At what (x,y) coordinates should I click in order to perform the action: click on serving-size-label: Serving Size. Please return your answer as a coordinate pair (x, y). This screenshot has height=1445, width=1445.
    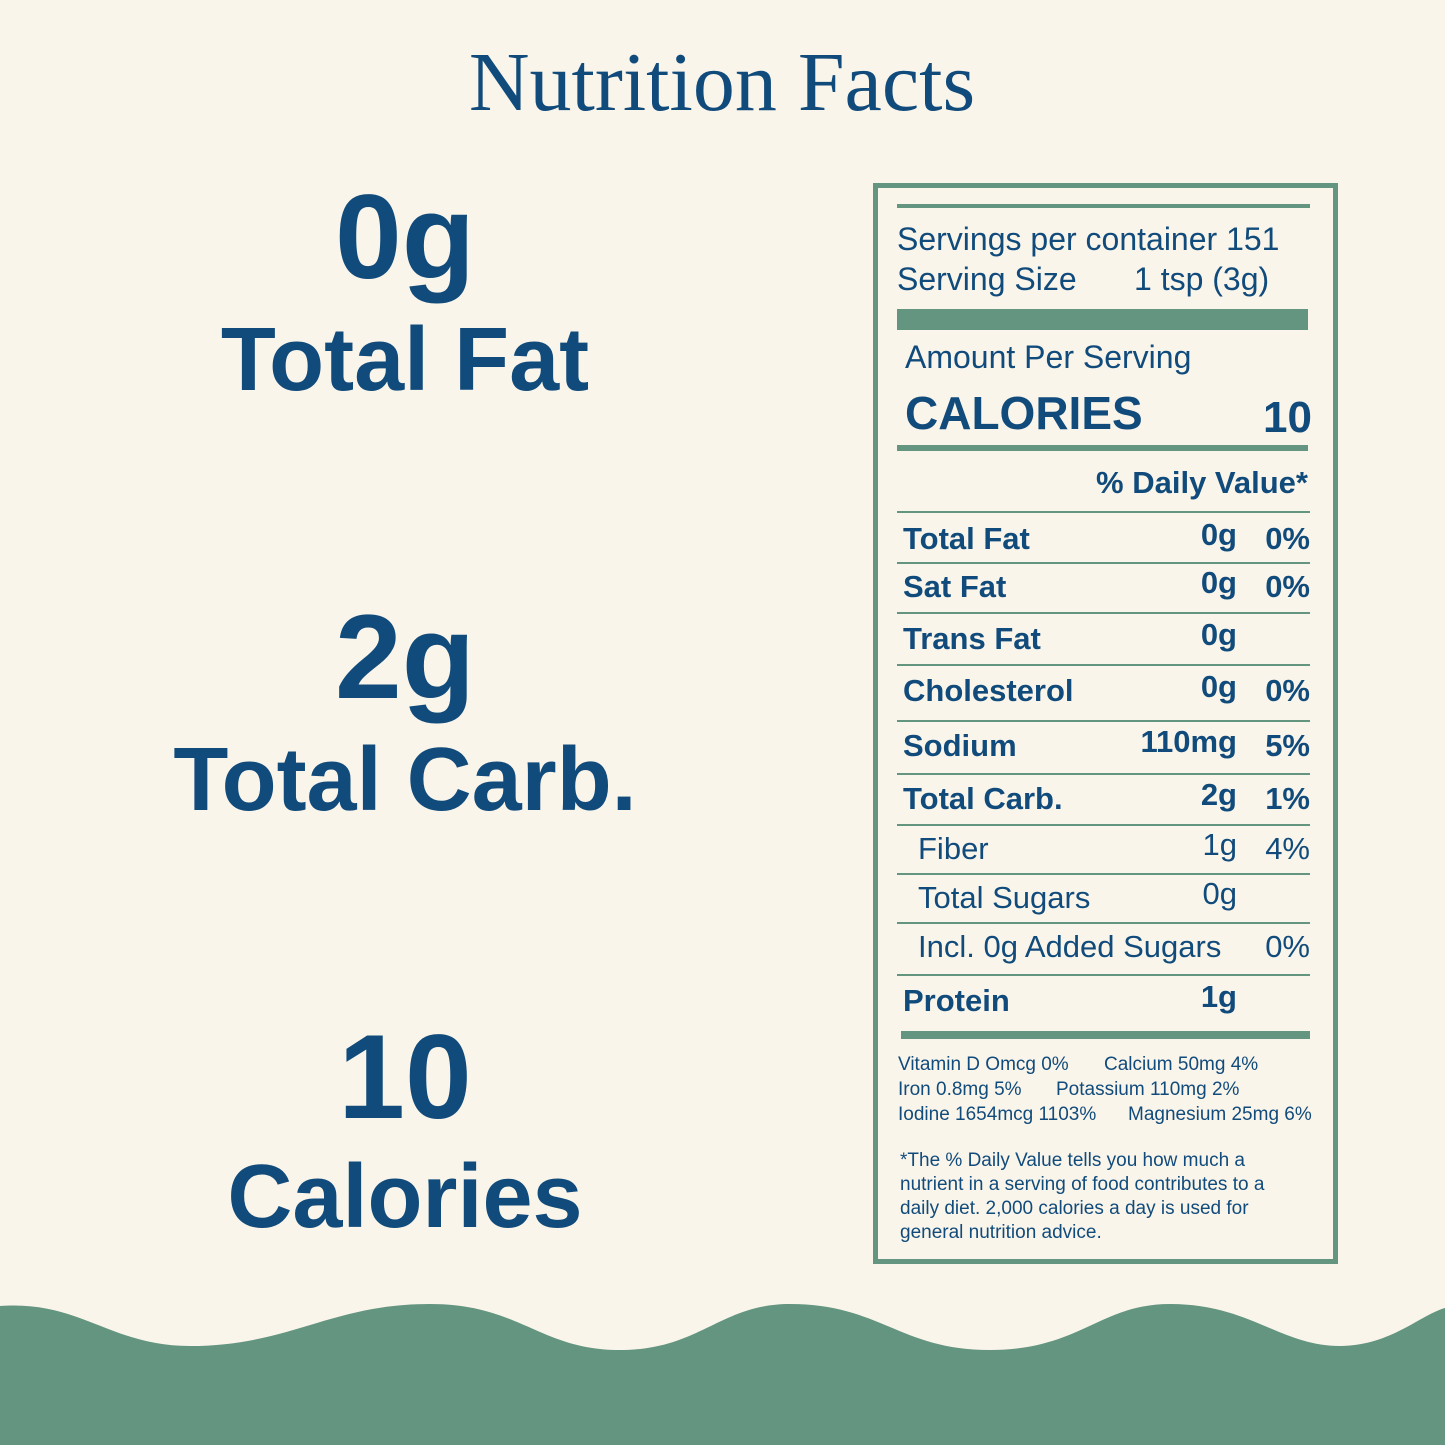
    Looking at the image, I should click on (987, 279).